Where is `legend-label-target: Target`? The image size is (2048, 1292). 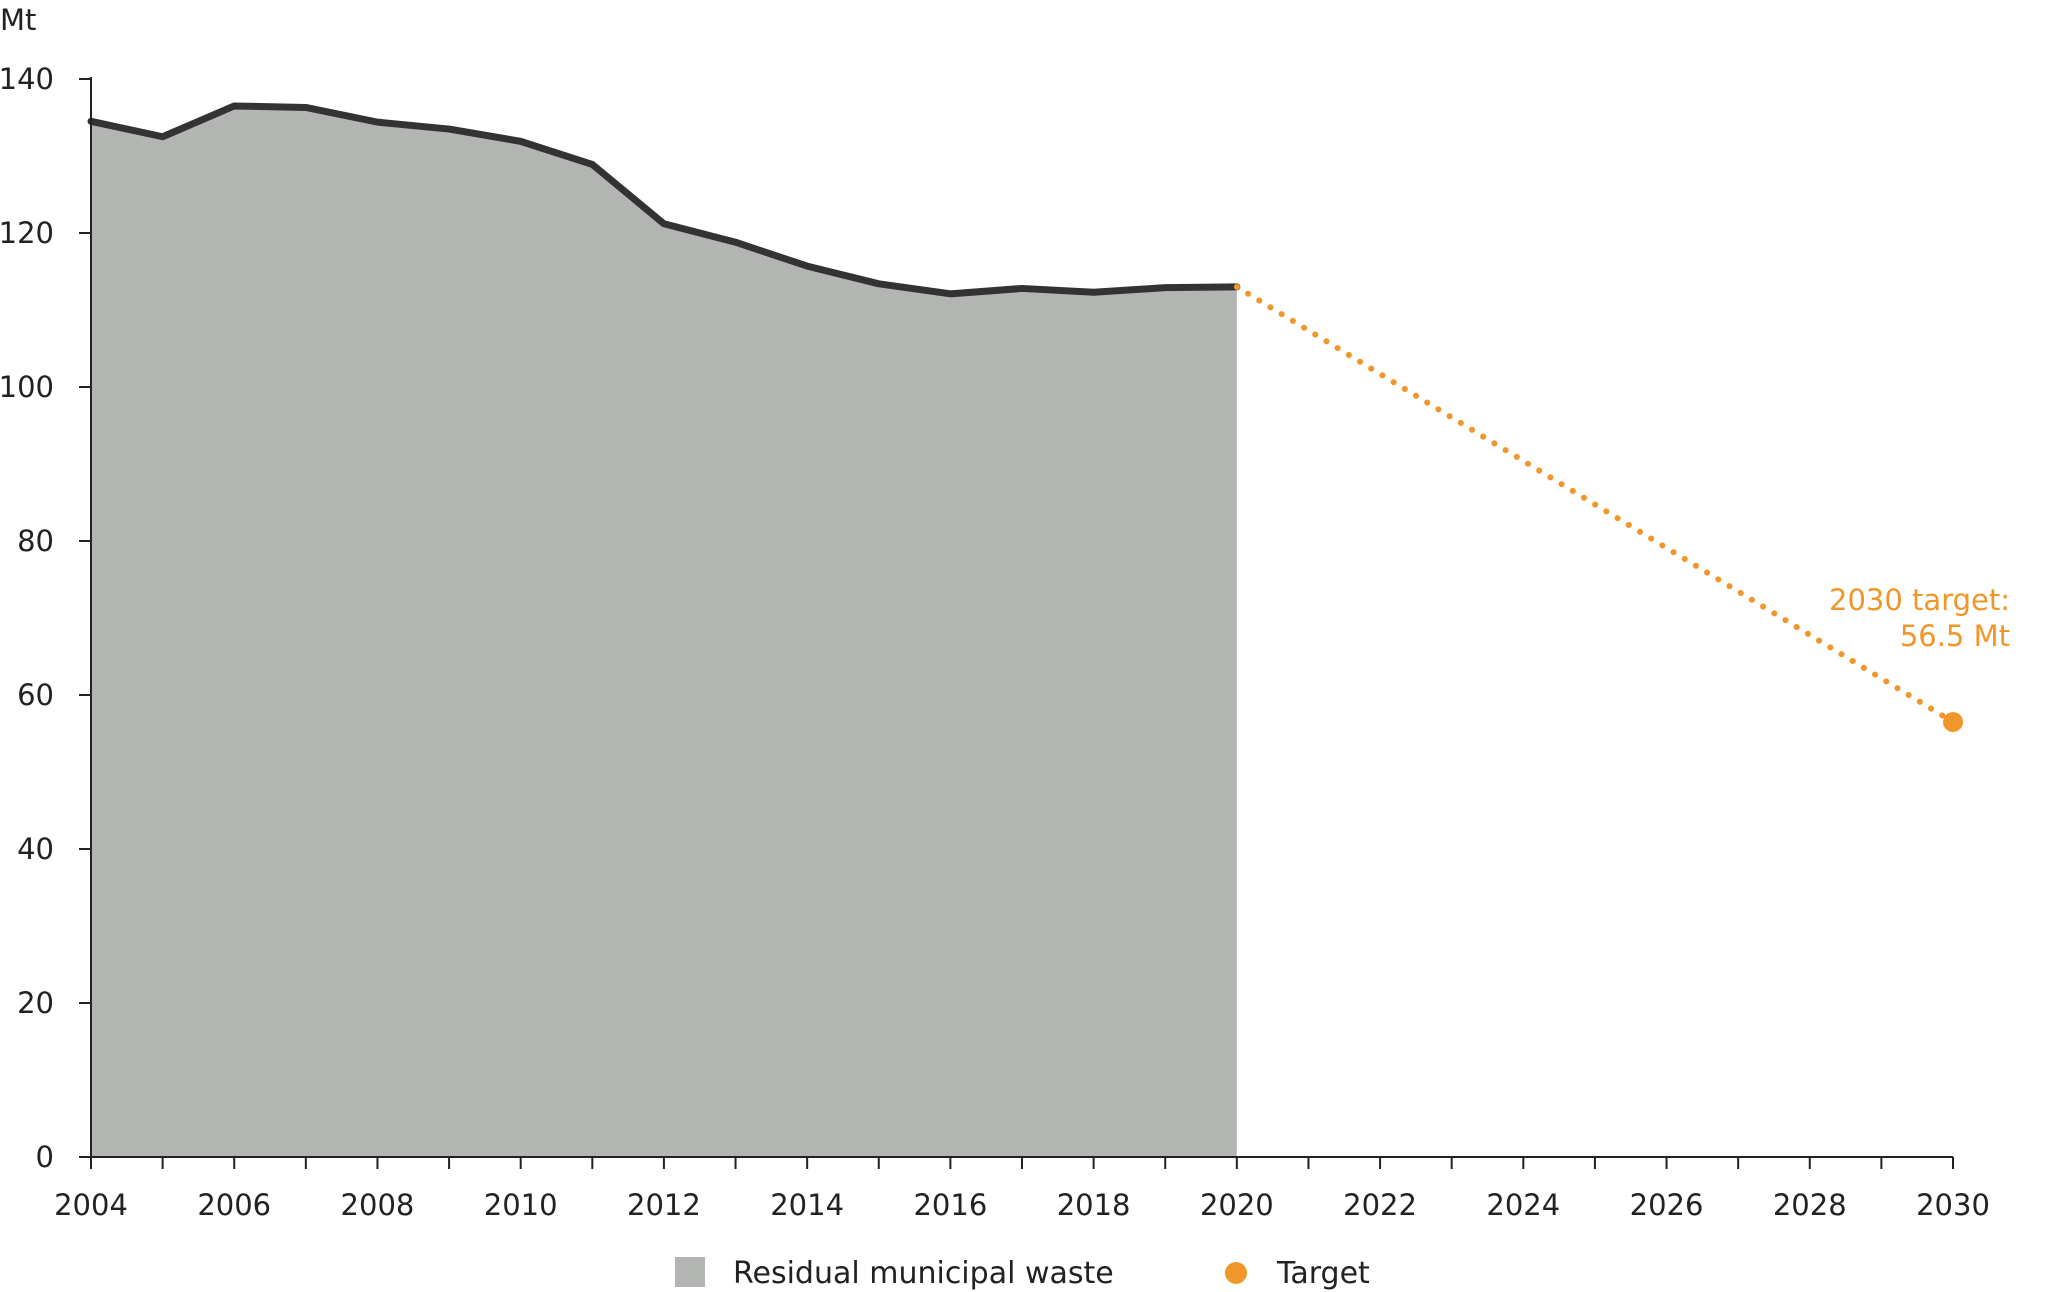 legend-label-target: Target is located at coordinates (1323, 1273).